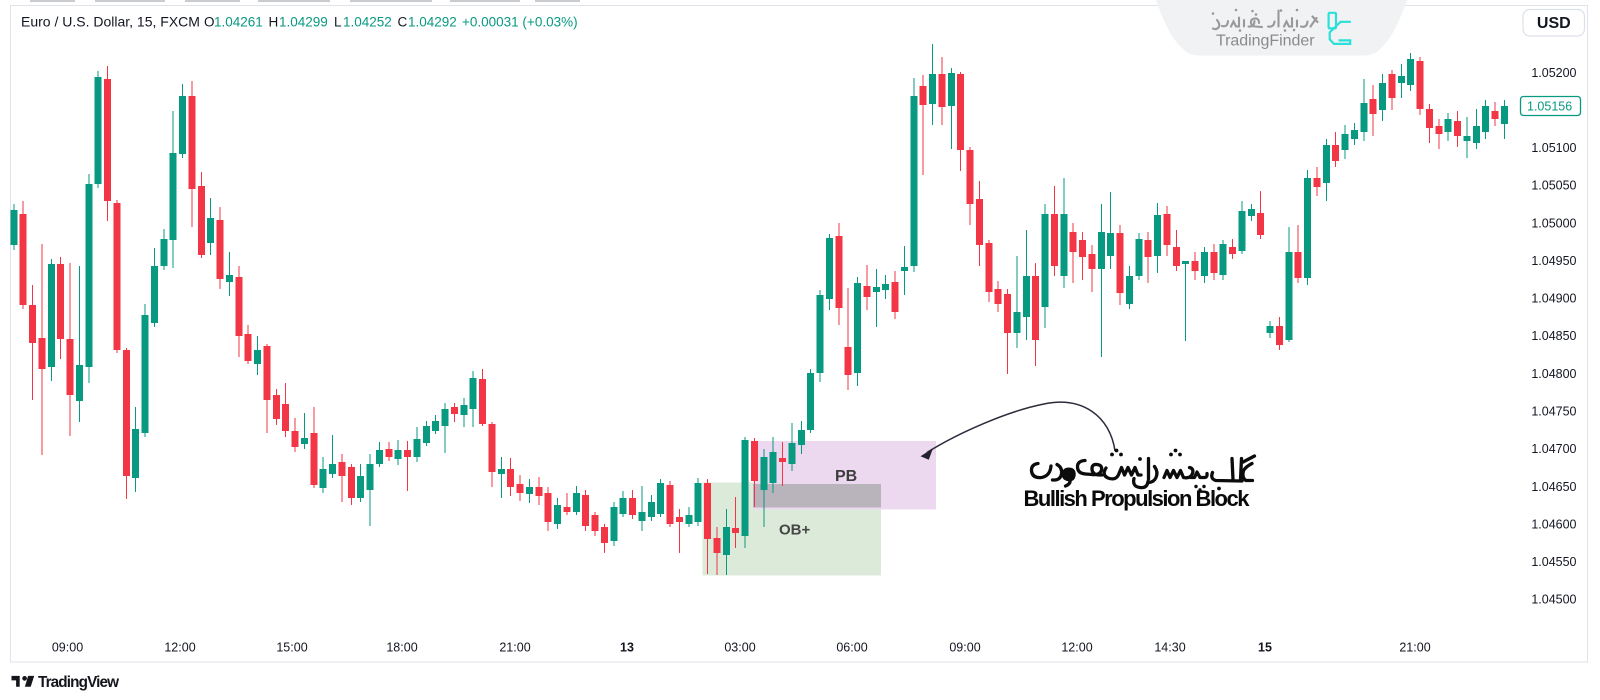  Describe the element at coordinates (1553, 487) in the screenshot. I see `svg-text: 1.04650` at that location.